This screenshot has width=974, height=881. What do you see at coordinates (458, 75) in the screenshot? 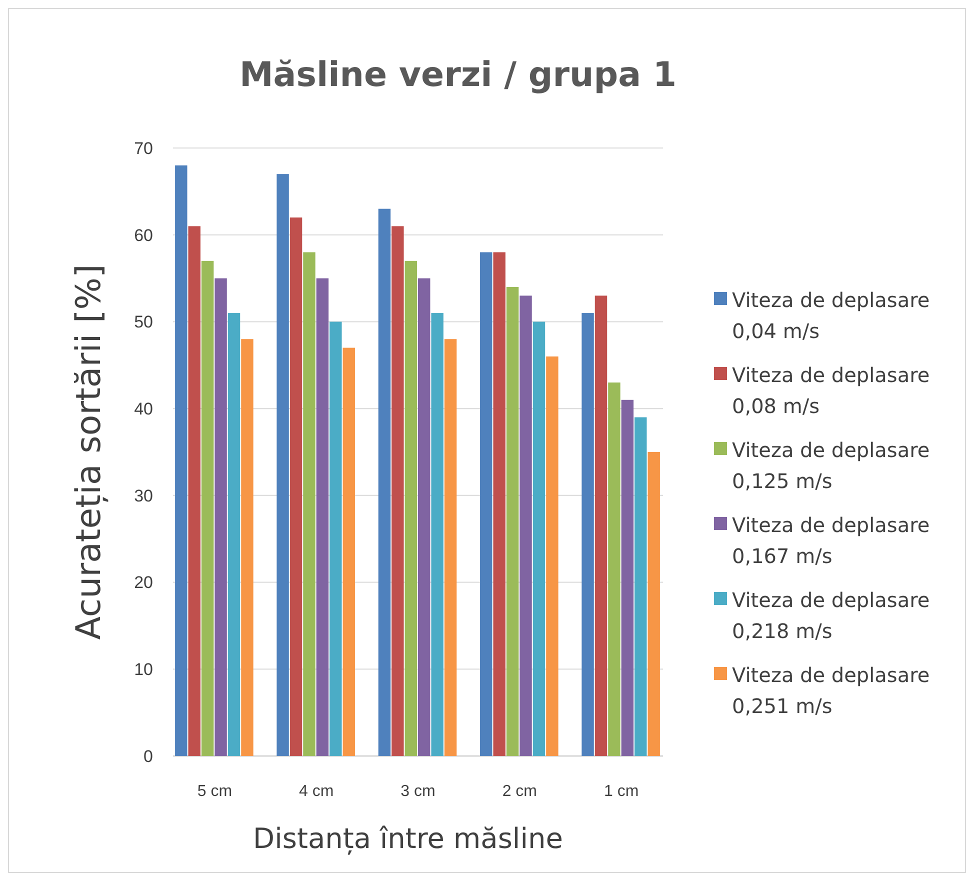
I see `chart-title: Măsline verzi / grupa 1` at bounding box center [458, 75].